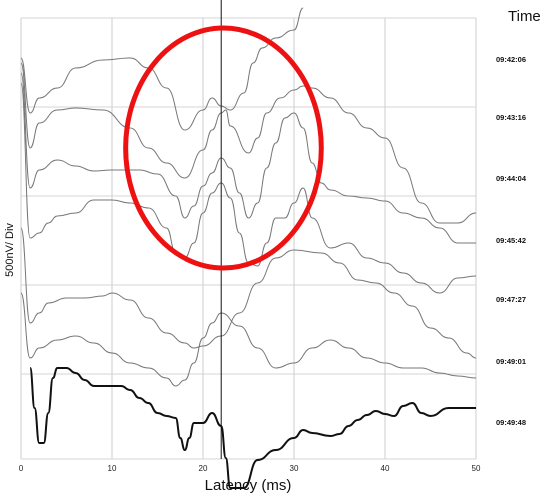 The width and height of the screenshot is (550, 499). I want to click on x-axis-ticks: 0 10 20 30 40 50, so click(250, 468).